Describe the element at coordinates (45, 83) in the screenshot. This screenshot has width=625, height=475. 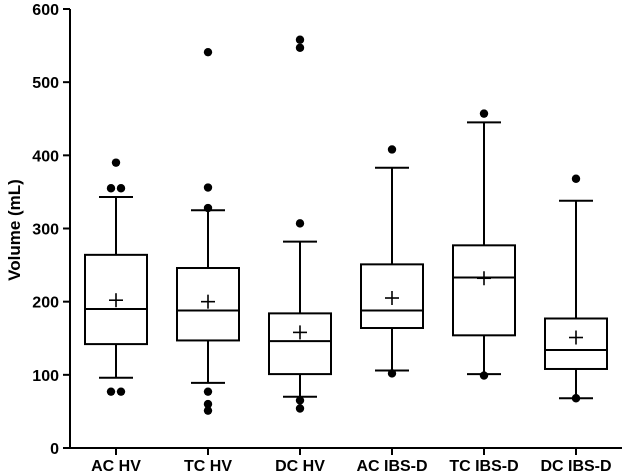
I see `y-tick-label: 500` at that location.